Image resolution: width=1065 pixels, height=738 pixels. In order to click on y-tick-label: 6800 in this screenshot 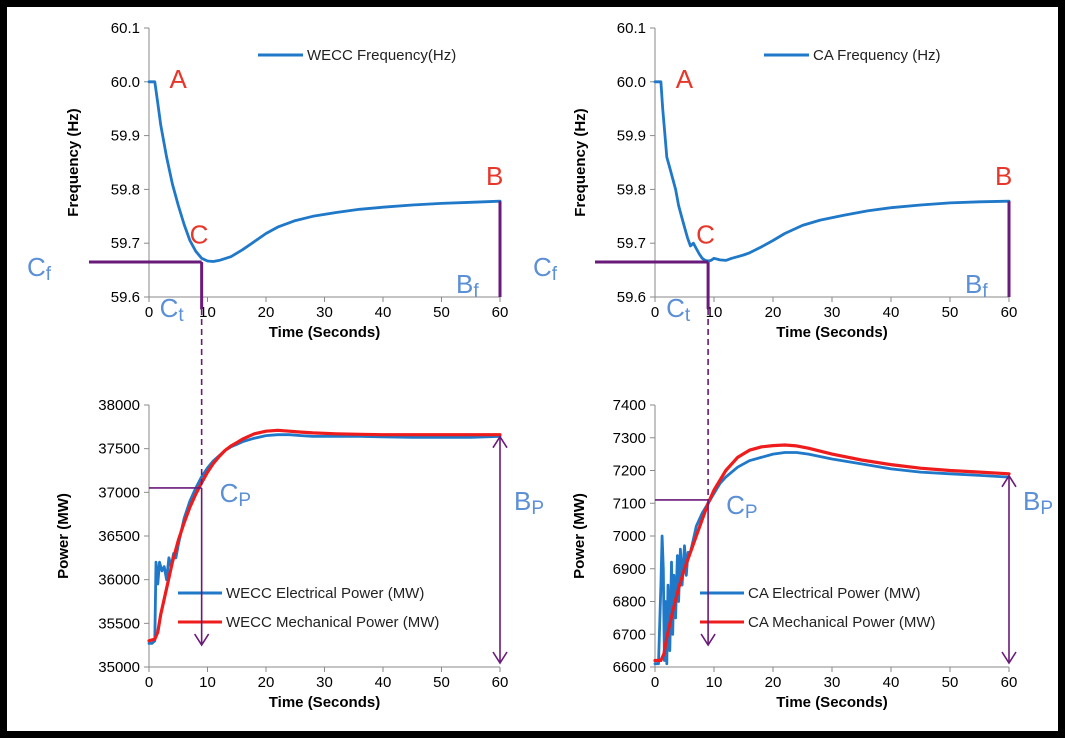, I will do `click(629, 602)`.